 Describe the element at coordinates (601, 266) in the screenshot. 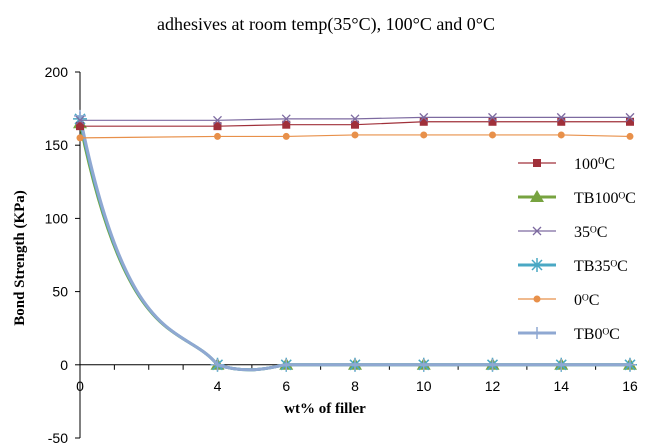

I see `legend-label: TB35ᴼC` at that location.